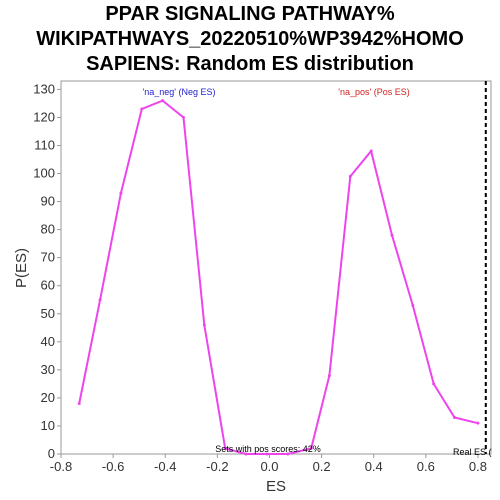 This screenshot has height=500, width=500. I want to click on x-tick-label: 0.2, so click(322, 466).